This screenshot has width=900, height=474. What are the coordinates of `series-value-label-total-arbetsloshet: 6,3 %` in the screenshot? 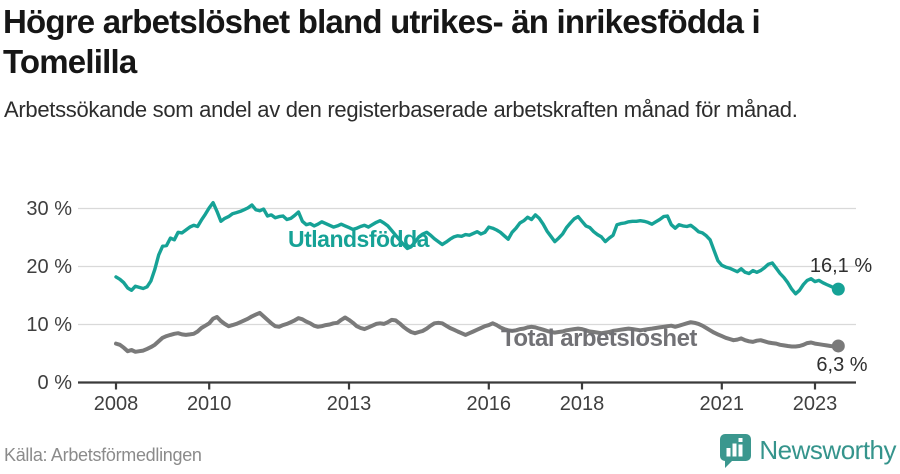 It's located at (841, 365).